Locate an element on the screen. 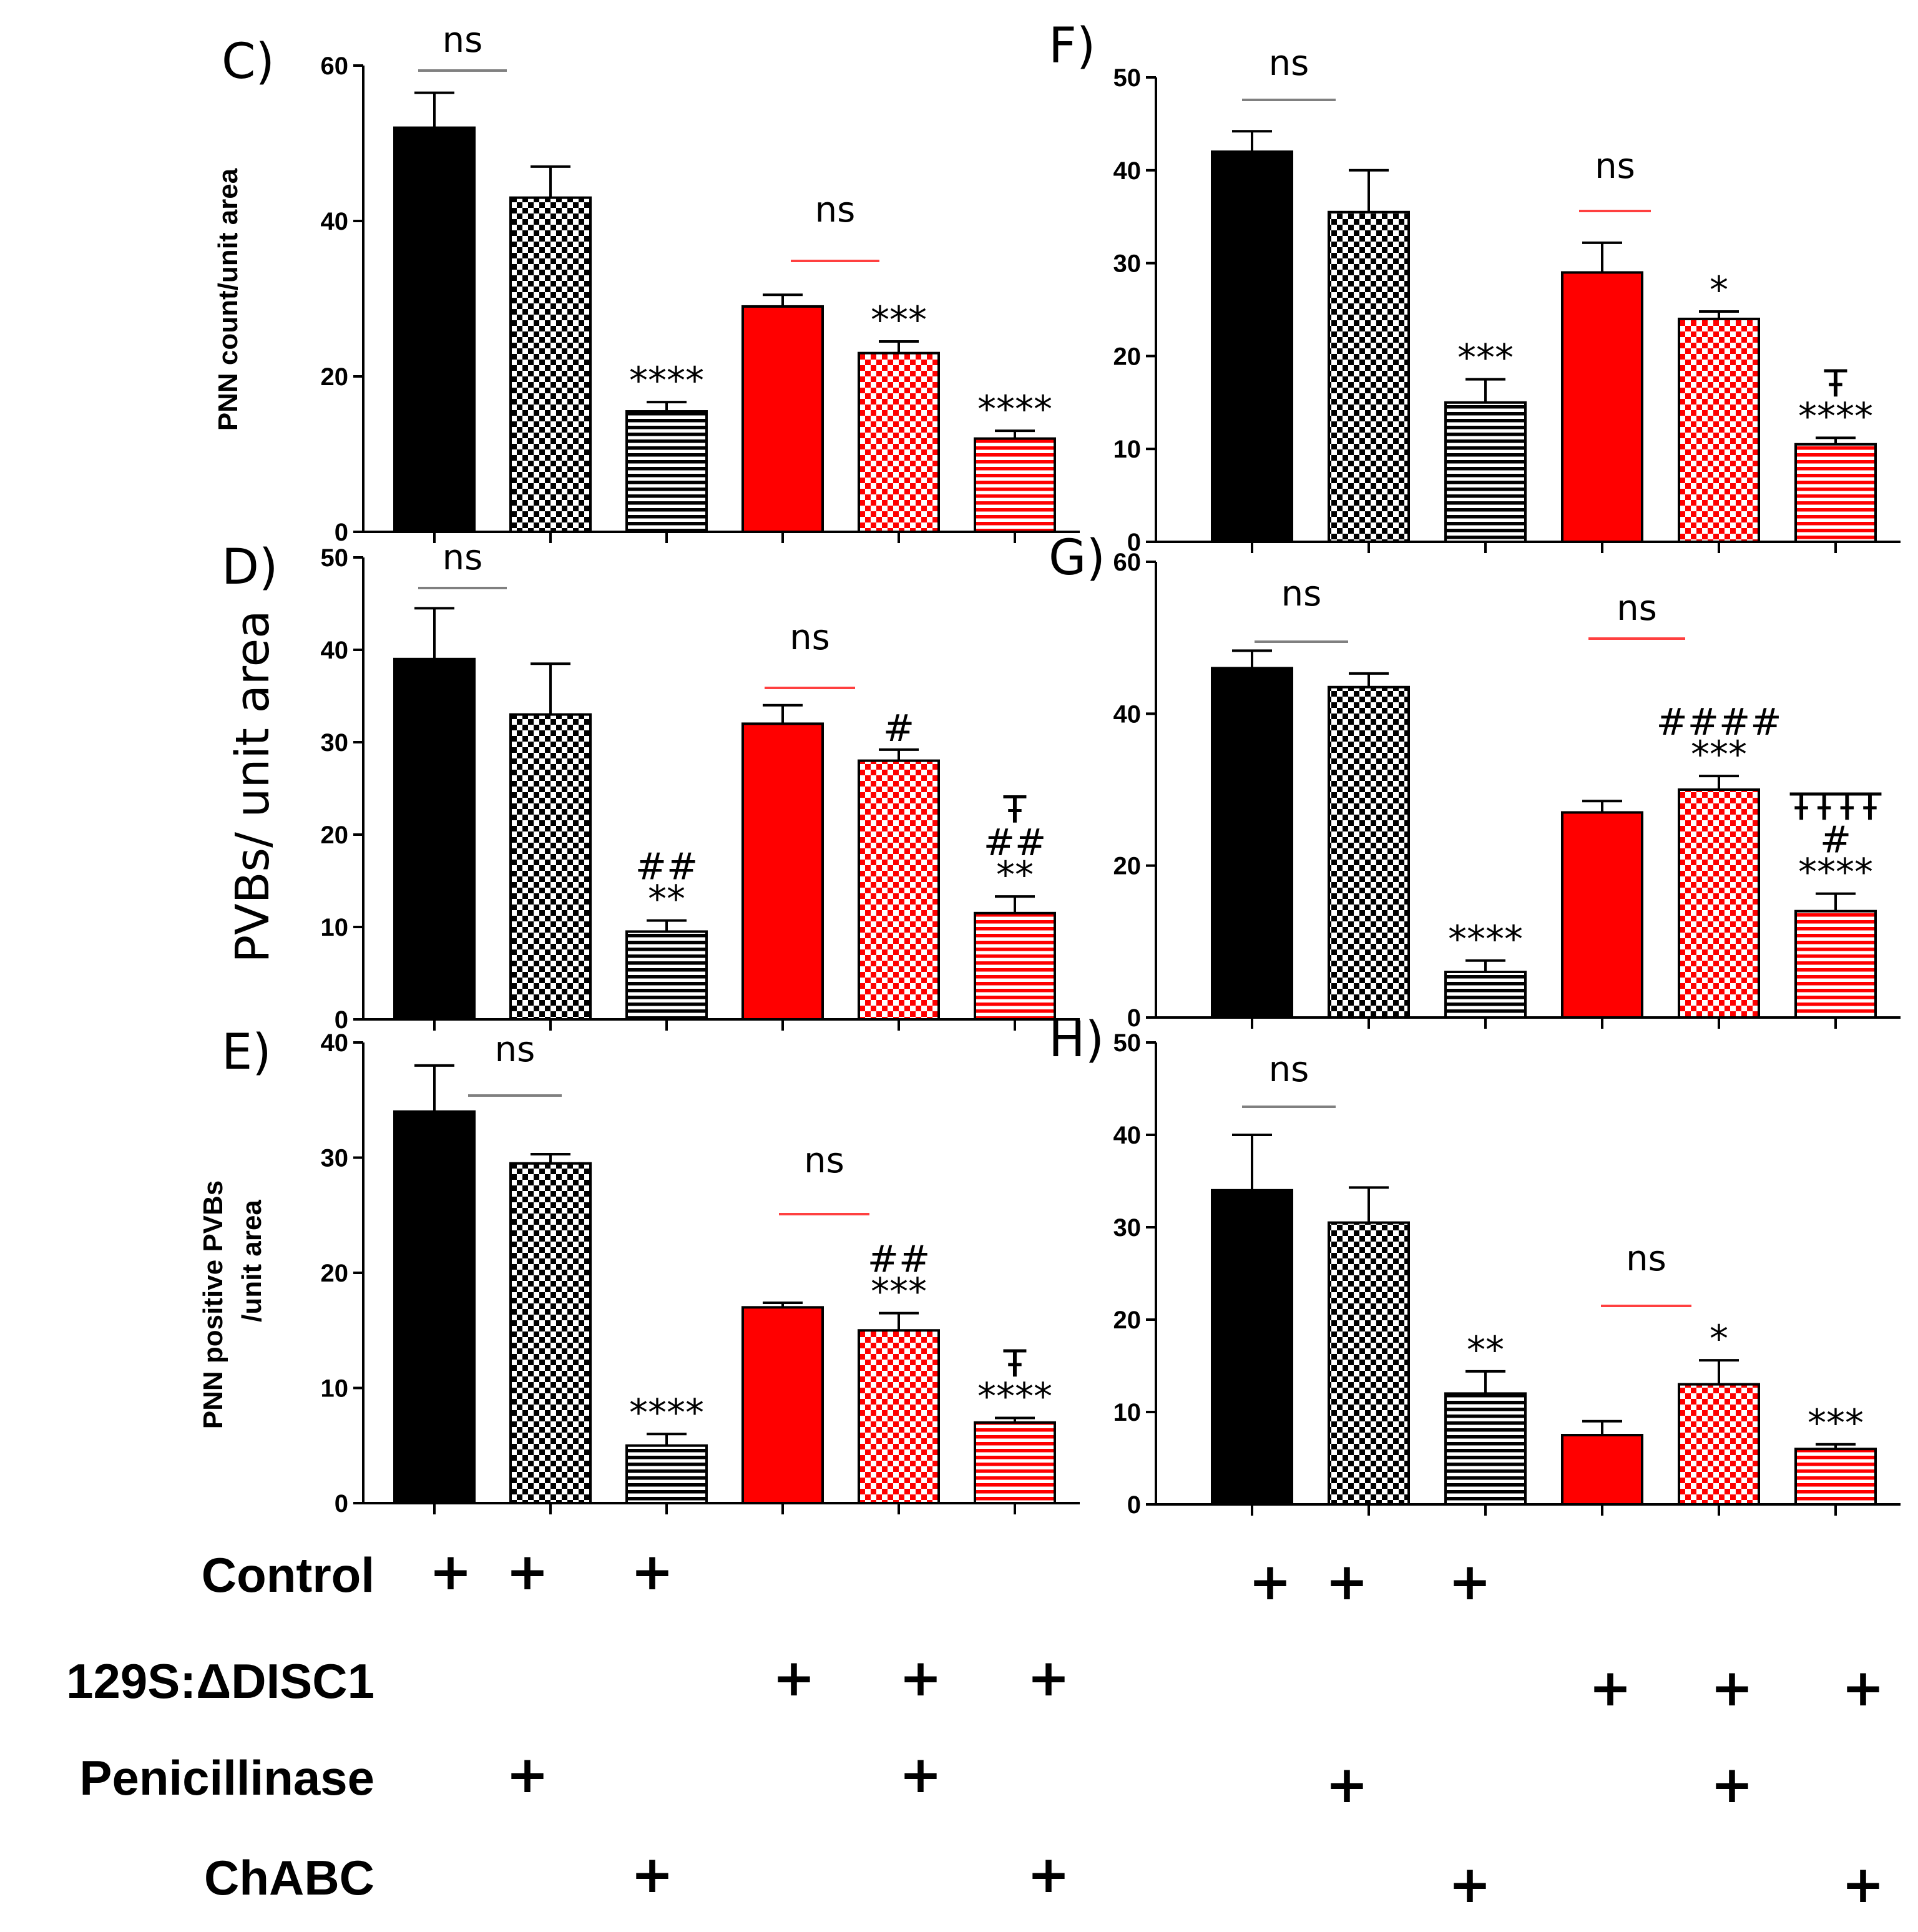 The image size is (1918, 1932). panel-label: E) is located at coordinates (247, 1053).